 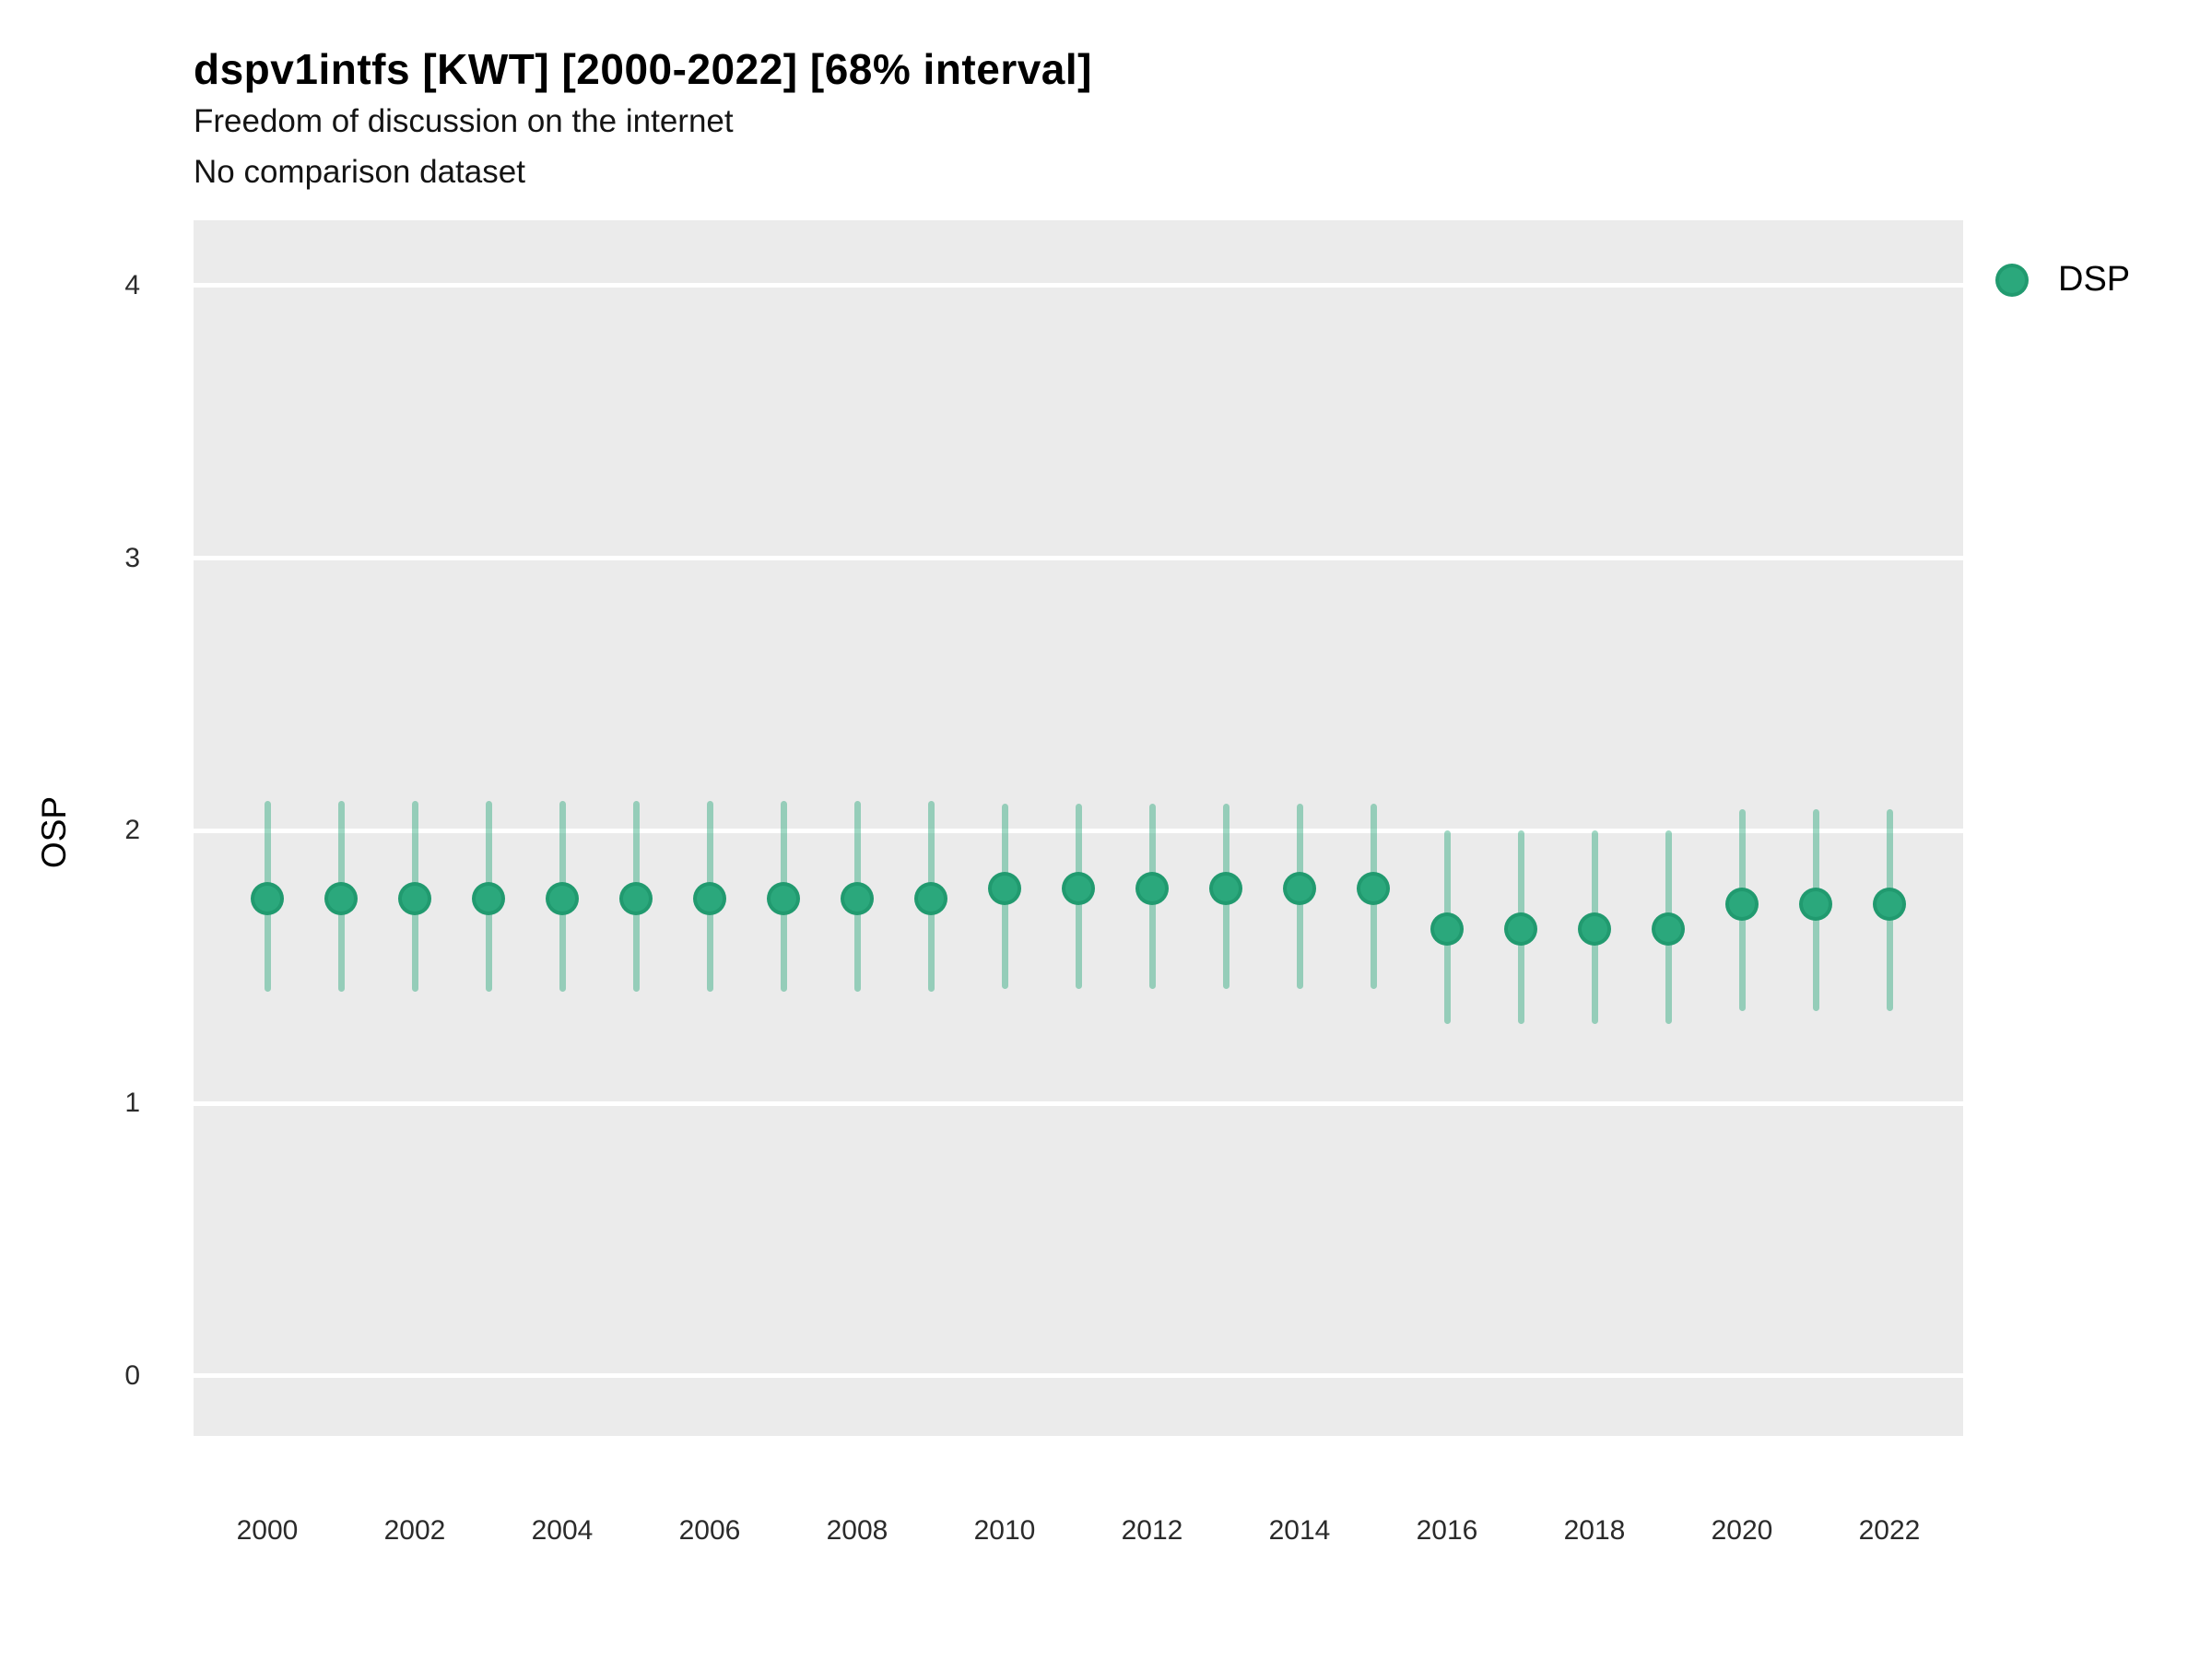 What do you see at coordinates (132, 1375) in the screenshot?
I see `y-tick-label: 0` at bounding box center [132, 1375].